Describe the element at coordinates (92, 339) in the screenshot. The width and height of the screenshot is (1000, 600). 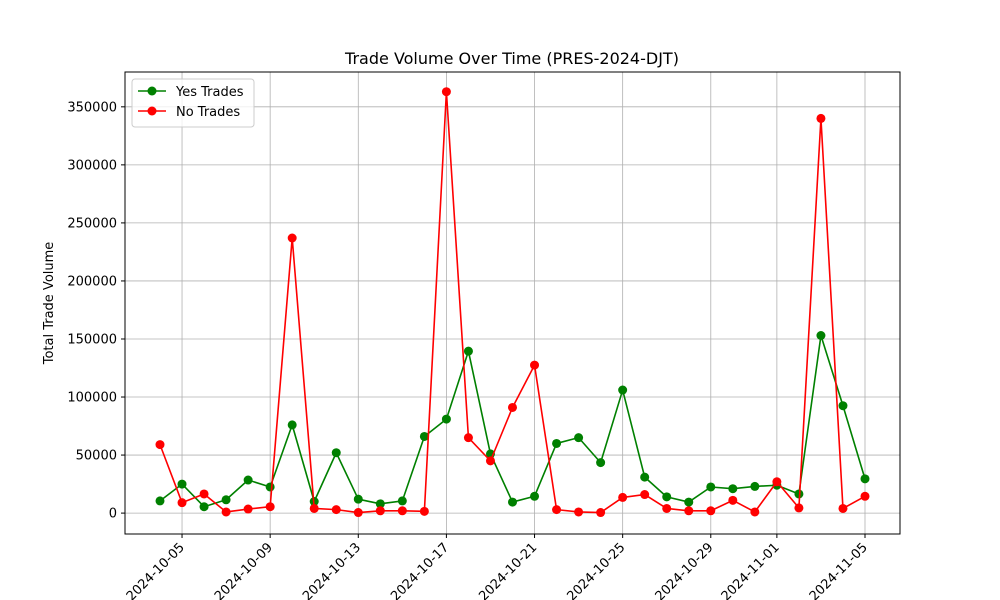
I see `y-tick-label: 150000` at that location.